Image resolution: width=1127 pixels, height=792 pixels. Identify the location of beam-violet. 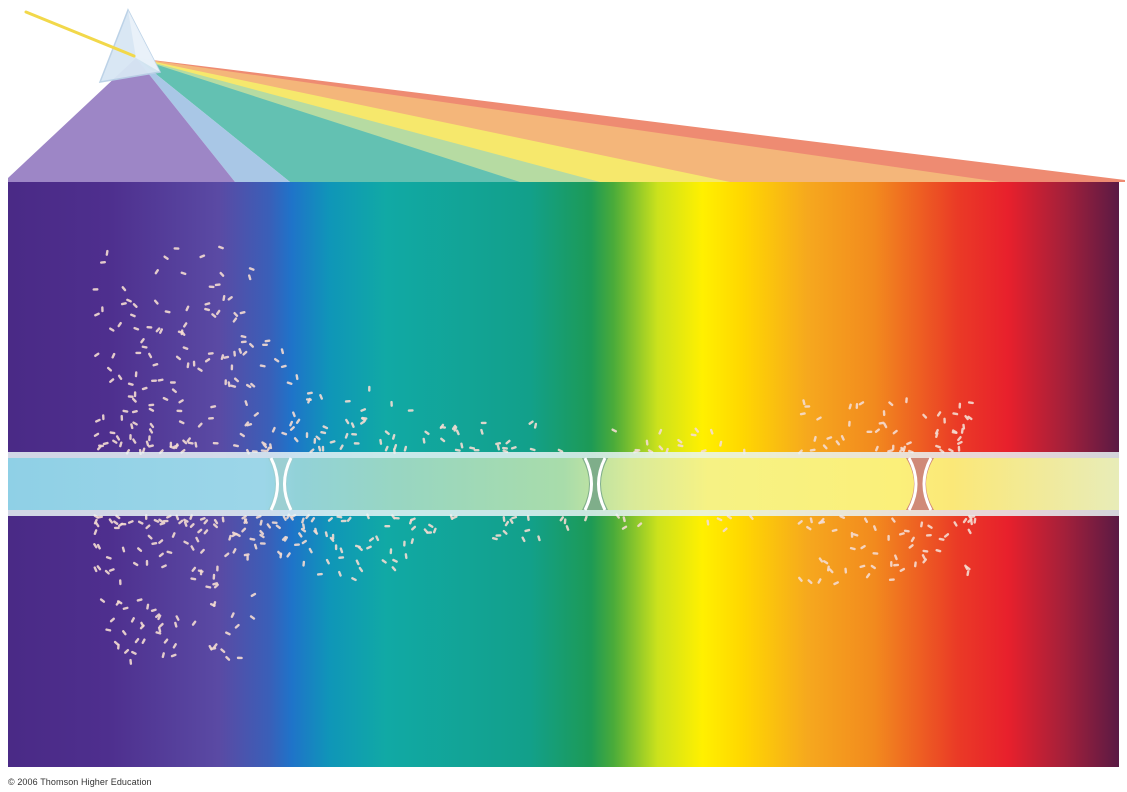
(121, 120).